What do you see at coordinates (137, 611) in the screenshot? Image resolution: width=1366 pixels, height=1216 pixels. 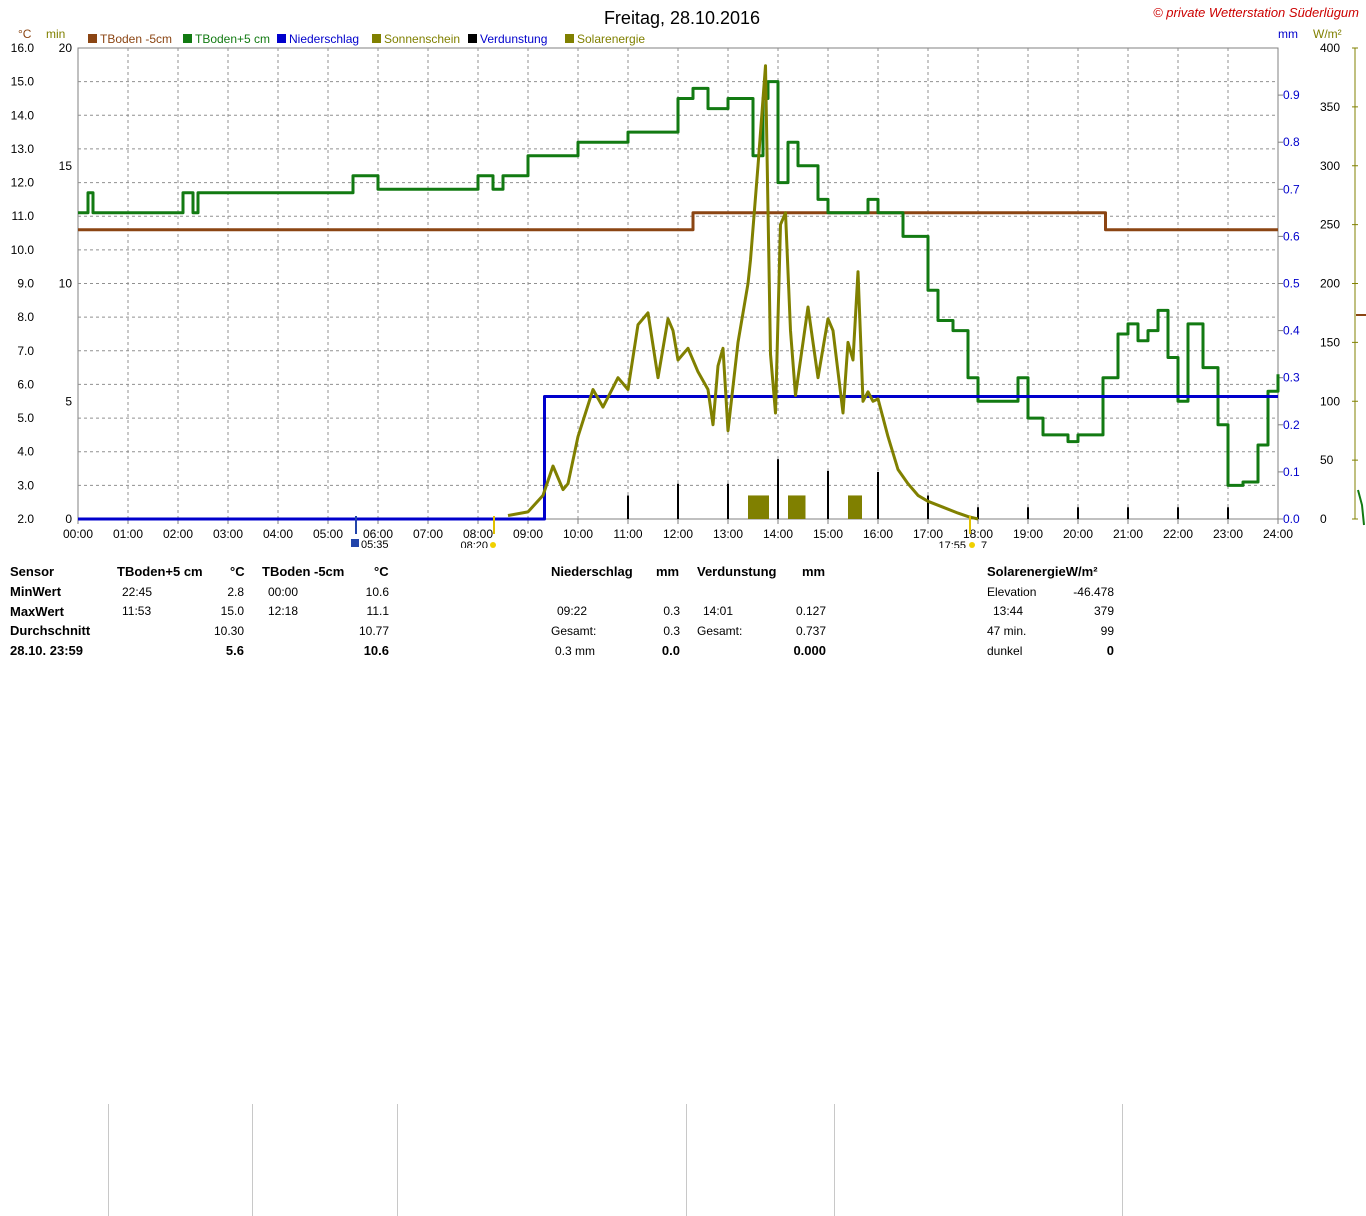 I see `t5-max-time: 11:53` at bounding box center [137, 611].